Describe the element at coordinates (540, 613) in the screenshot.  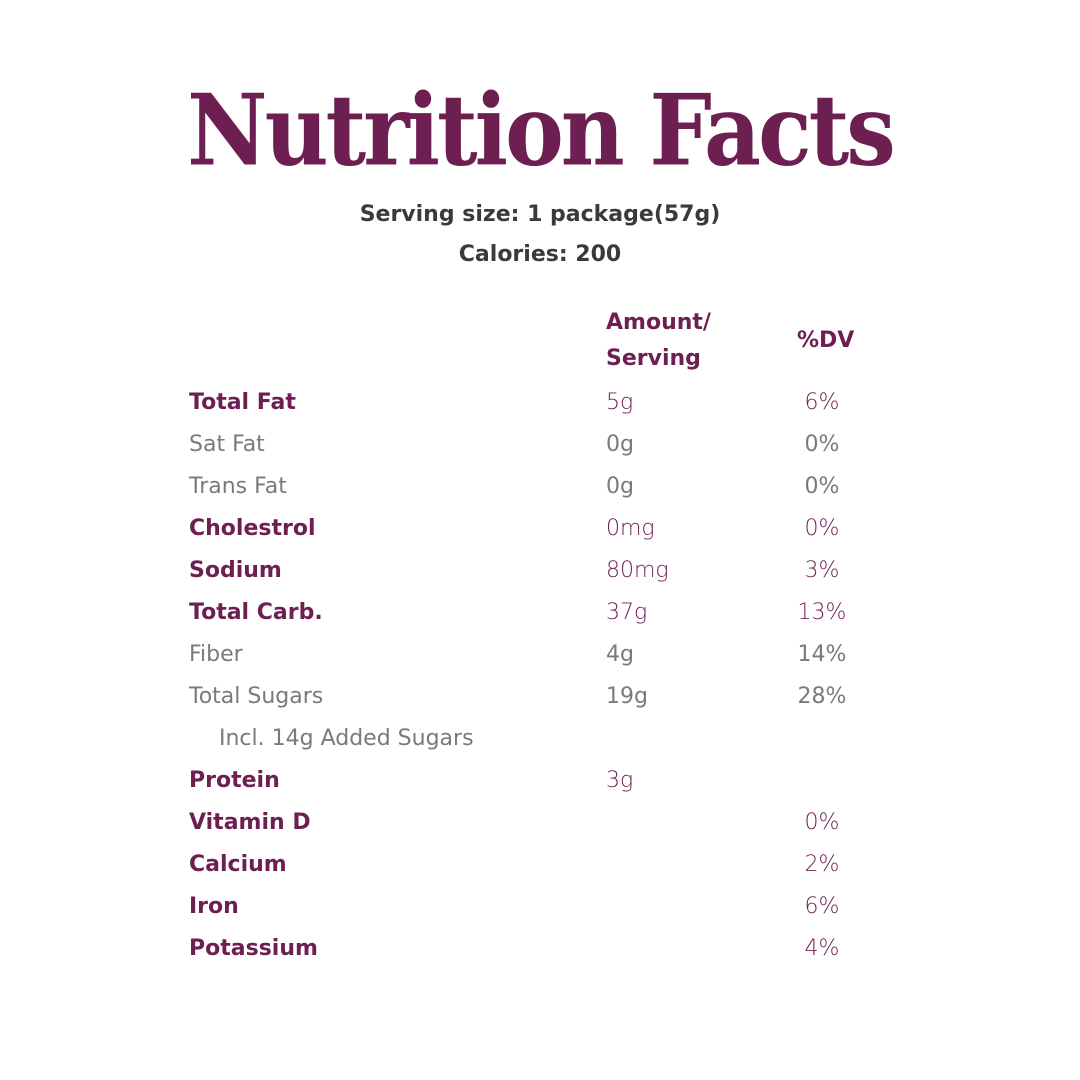
I see `table-row: Total Carb. 37g 13%` at that location.